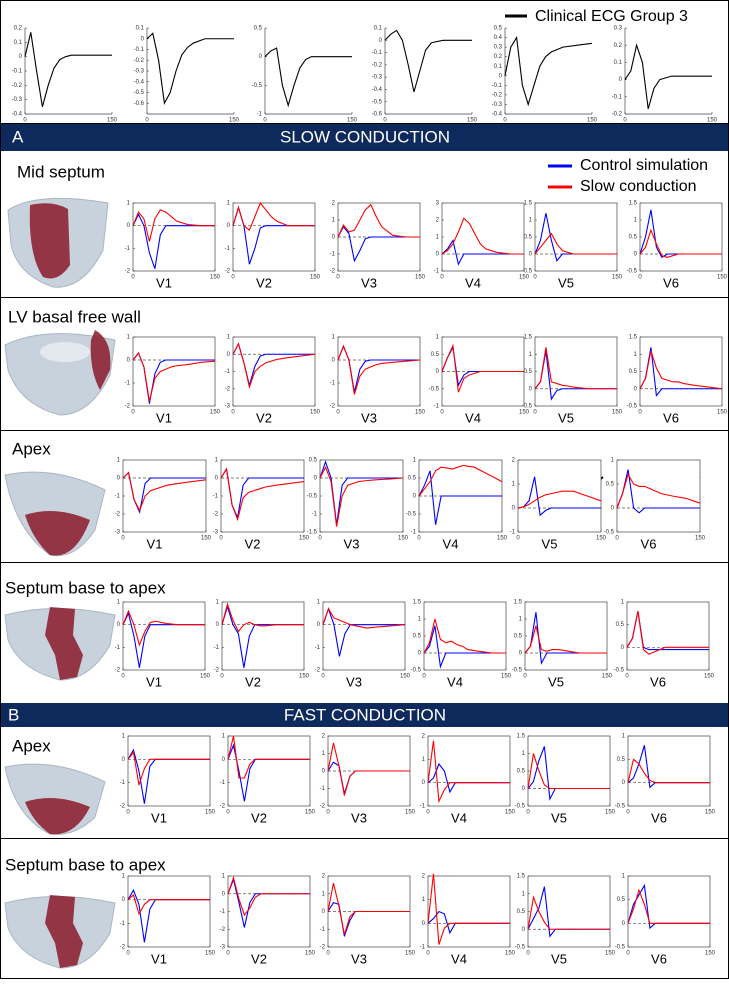  What do you see at coordinates (498, 38) in the screenshot?
I see `y-tick-label: 0.4` at bounding box center [498, 38].